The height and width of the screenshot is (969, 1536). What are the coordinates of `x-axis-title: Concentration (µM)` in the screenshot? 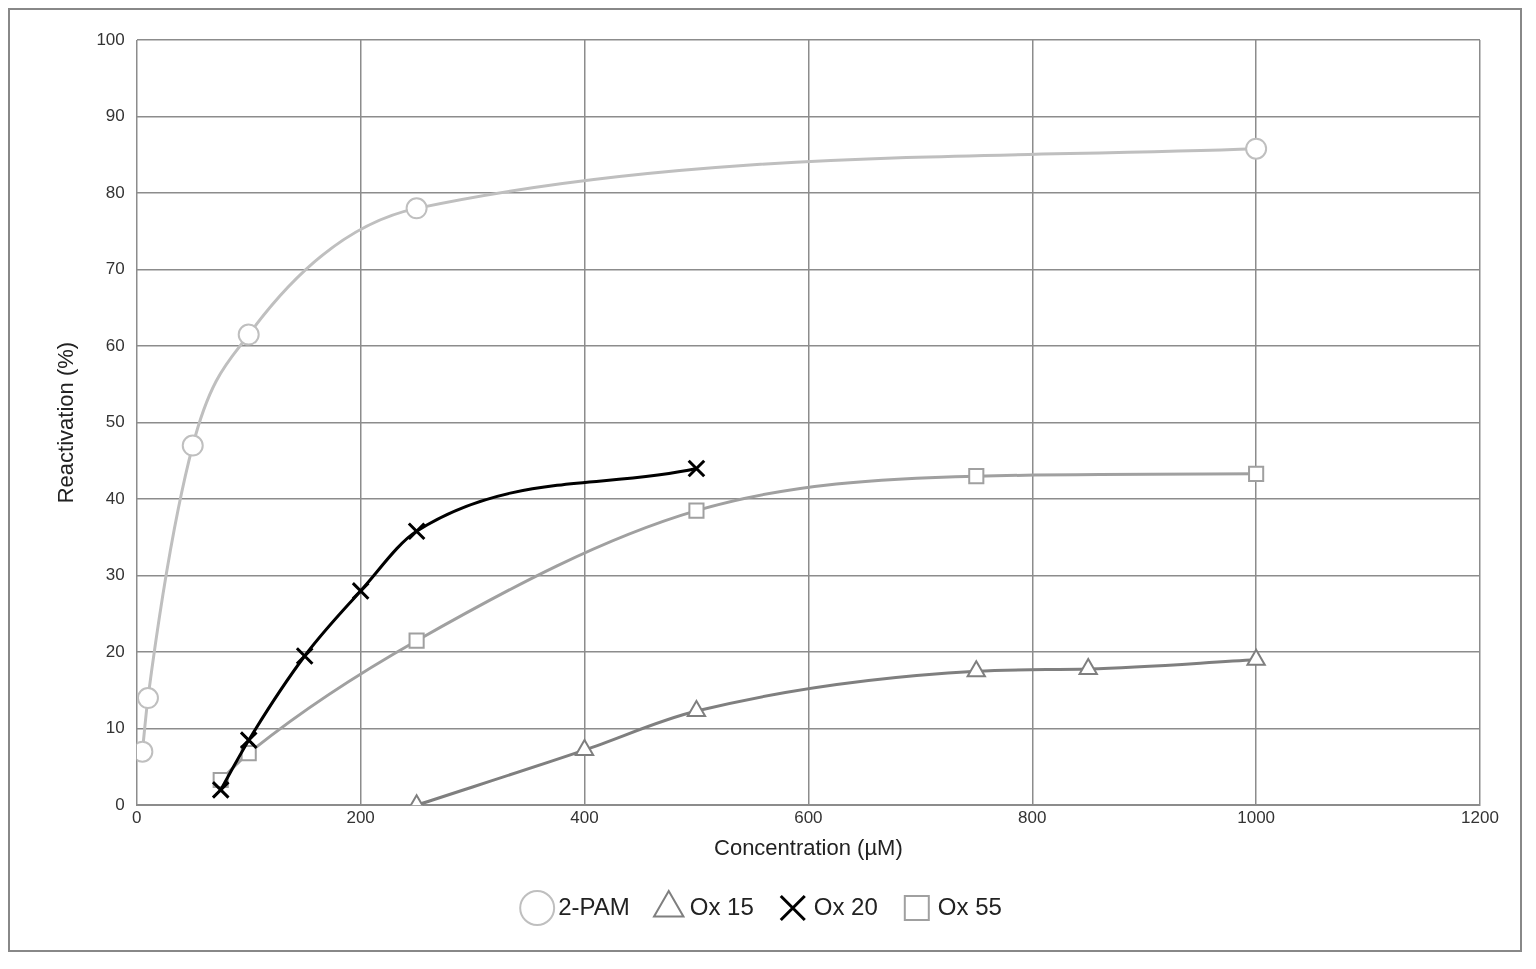 It's located at (808, 847).